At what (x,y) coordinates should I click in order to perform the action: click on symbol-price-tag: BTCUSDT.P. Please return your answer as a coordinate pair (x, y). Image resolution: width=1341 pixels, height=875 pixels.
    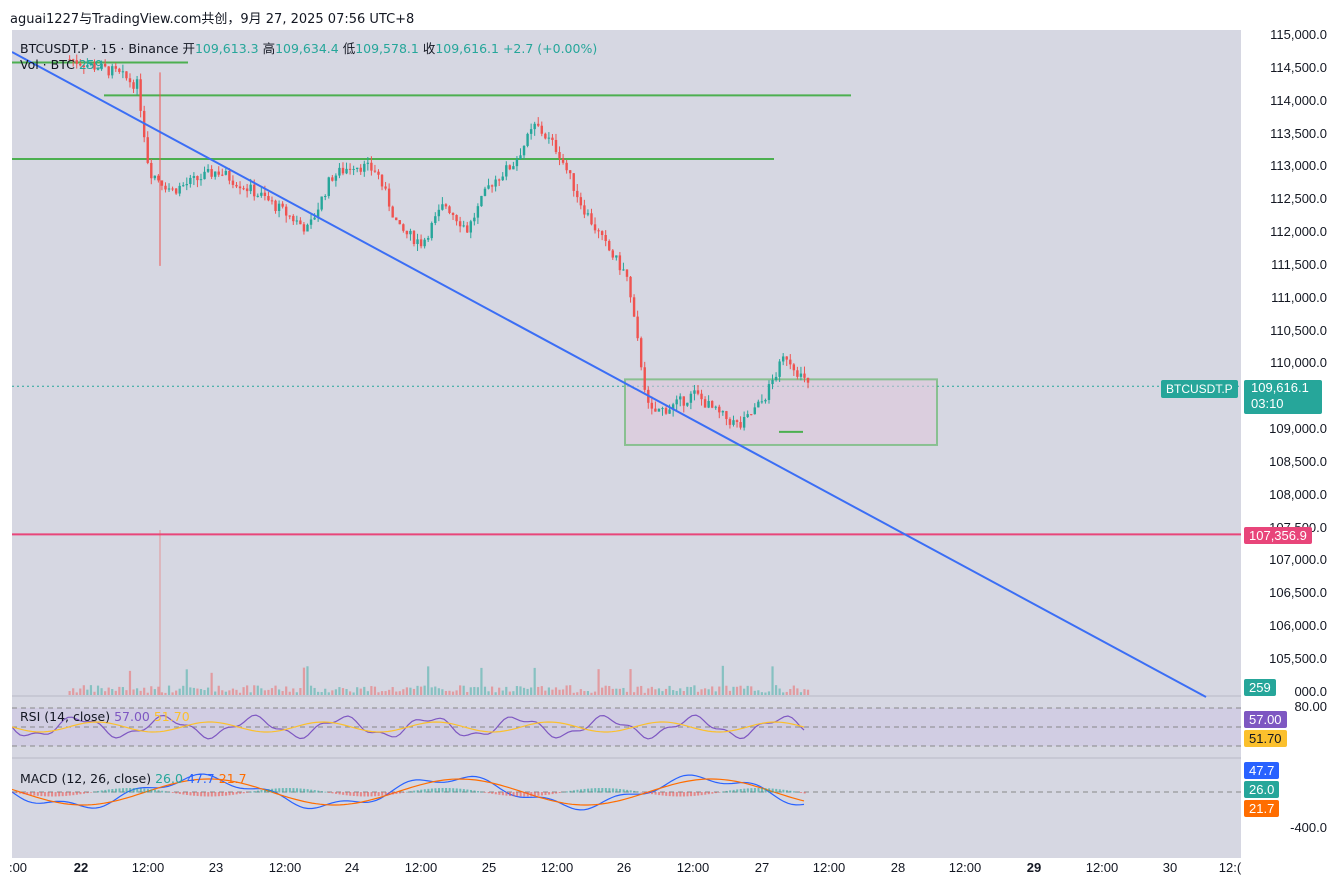
    Looking at the image, I should click on (1199, 389).